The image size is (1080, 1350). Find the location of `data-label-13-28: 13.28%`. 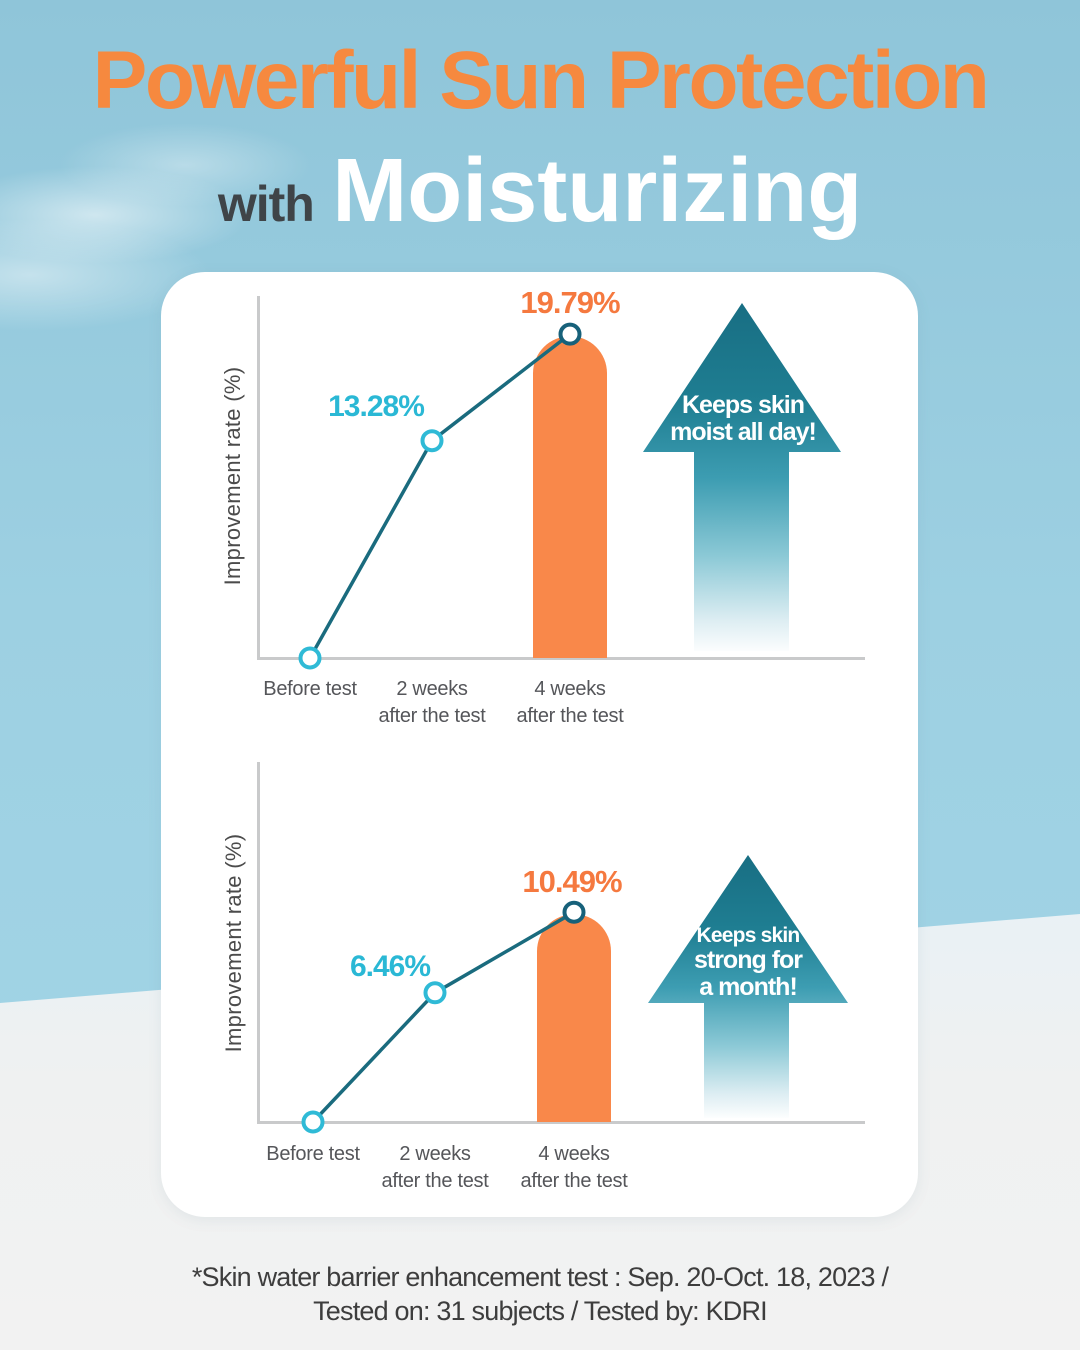

data-label-13-28: 13.28% is located at coordinates (376, 406).